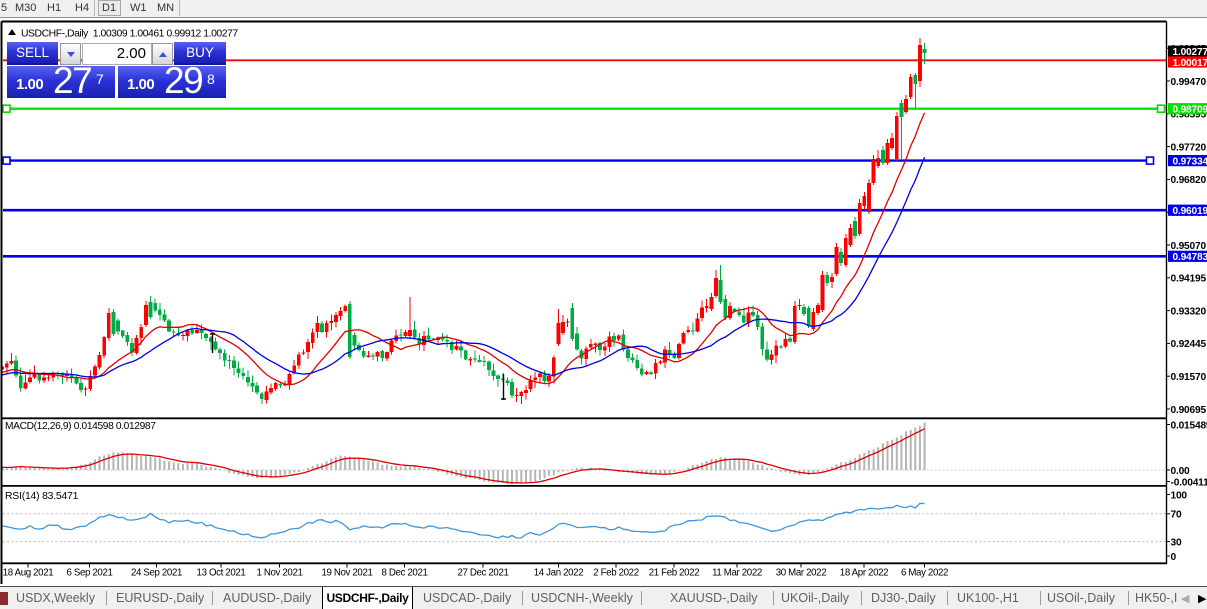 This screenshot has height=609, width=1207. Describe the element at coordinates (346, 573) in the screenshot. I see `svg-text: 19 Nov 2021` at that location.